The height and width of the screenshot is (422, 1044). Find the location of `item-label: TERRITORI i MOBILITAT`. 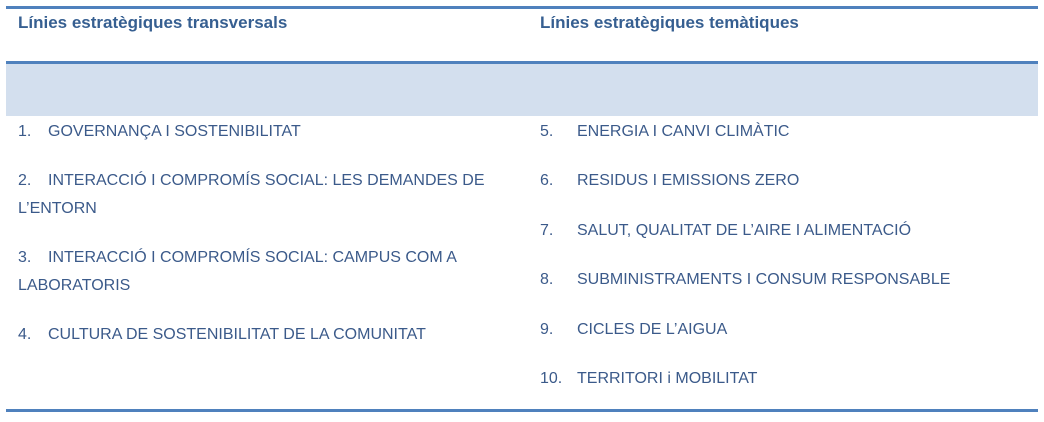

item-label: TERRITORI i MOBILITAT is located at coordinates (667, 378).